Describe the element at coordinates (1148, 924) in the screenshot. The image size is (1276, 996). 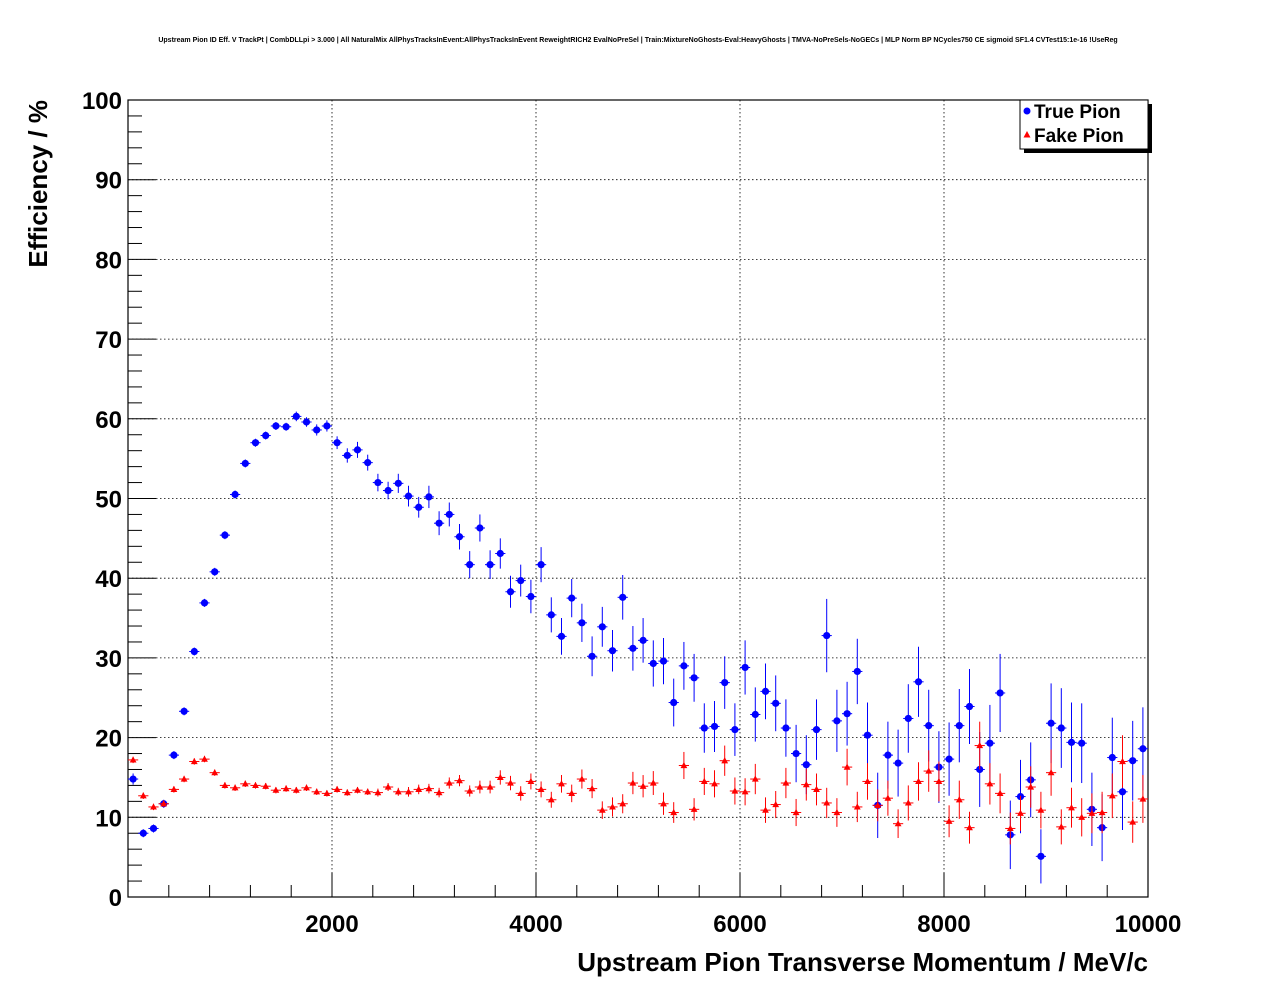
I see `x-tick-label: 10000` at that location.